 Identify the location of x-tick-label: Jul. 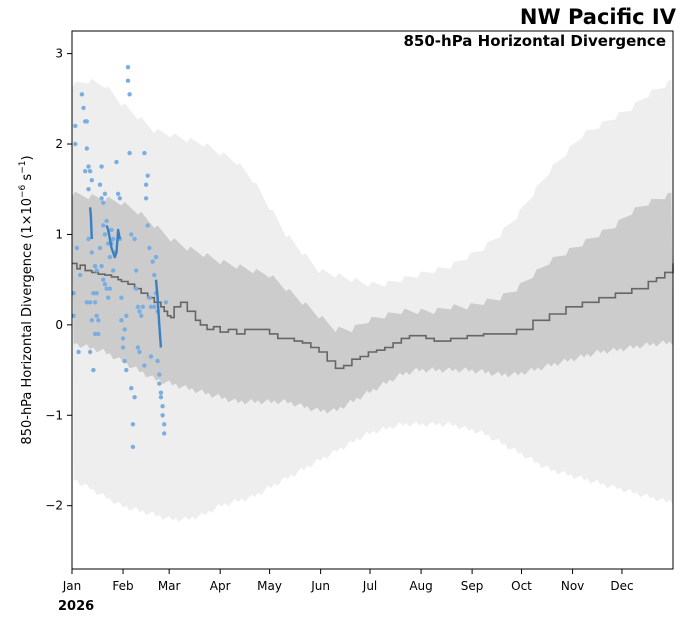
(369, 586).